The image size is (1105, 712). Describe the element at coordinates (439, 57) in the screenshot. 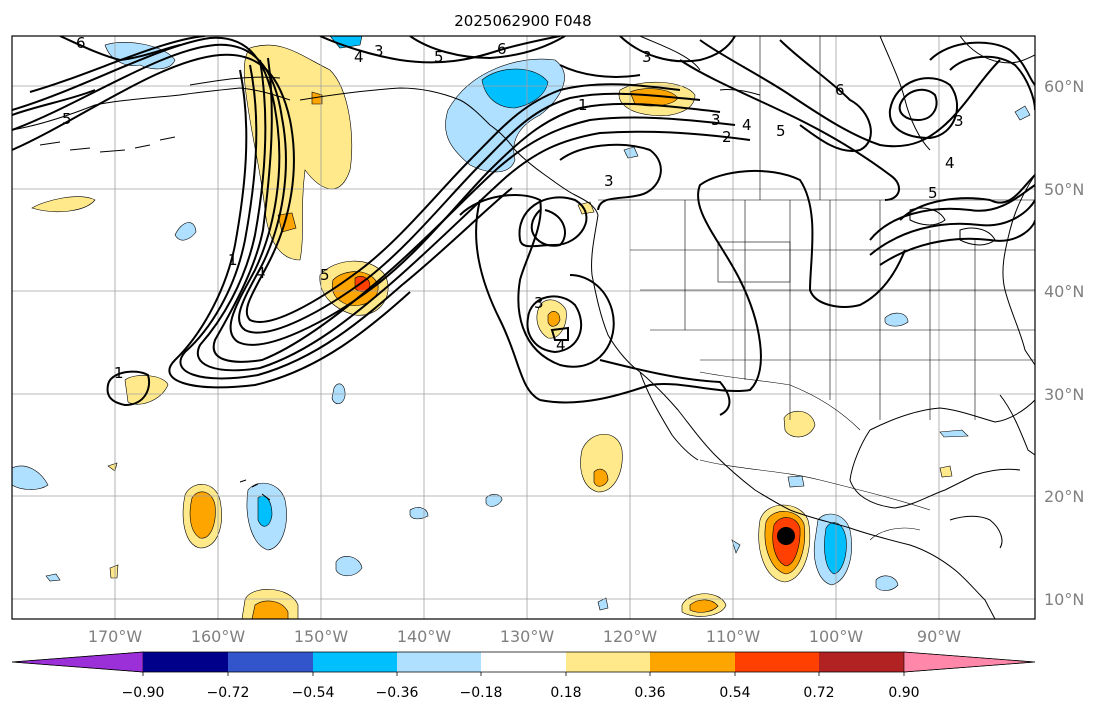

I see `contour-label-3: 5` at that location.